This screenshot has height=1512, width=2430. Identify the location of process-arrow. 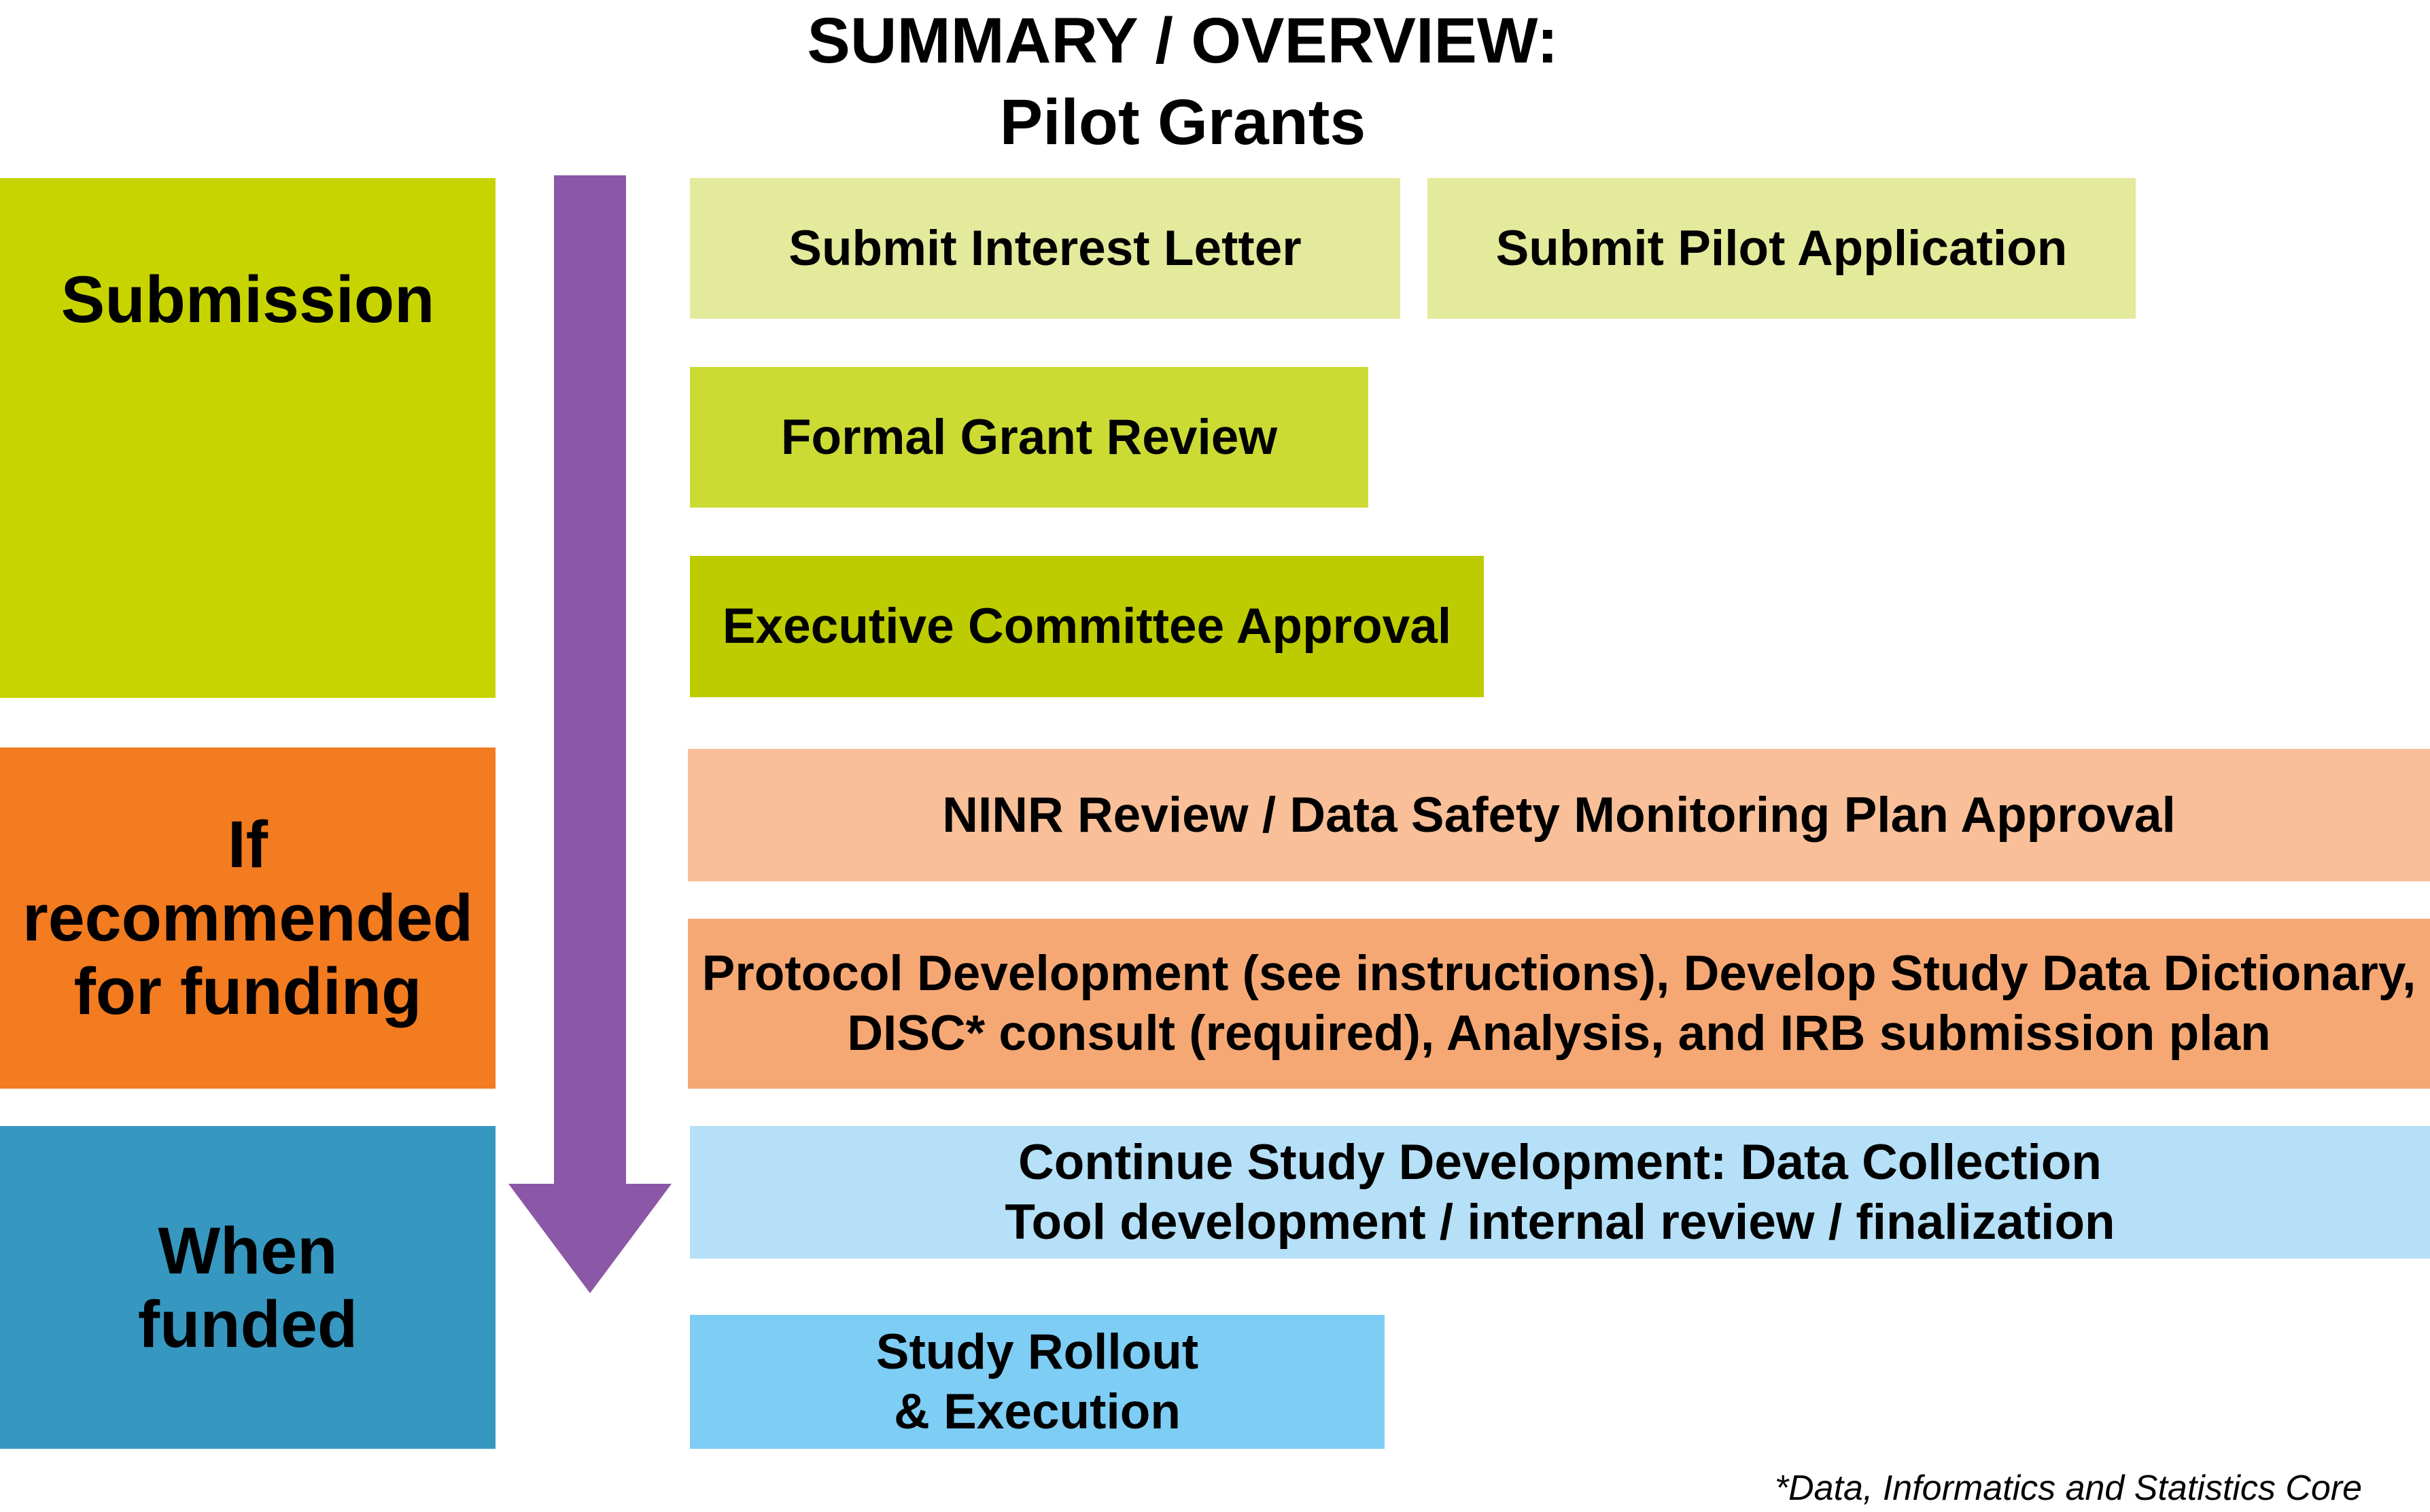
(590, 734).